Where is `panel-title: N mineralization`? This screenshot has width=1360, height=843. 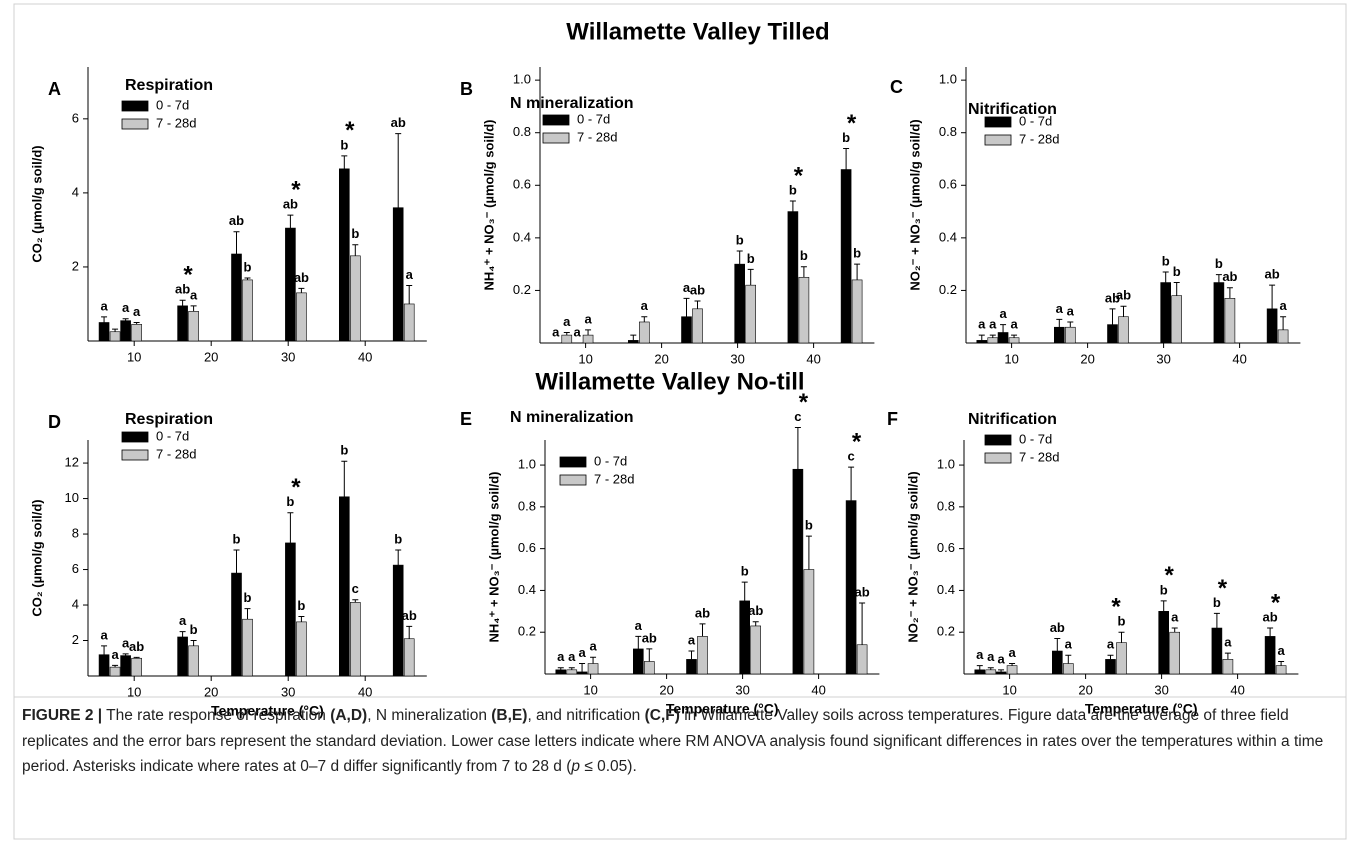 panel-title: N mineralization is located at coordinates (572, 103).